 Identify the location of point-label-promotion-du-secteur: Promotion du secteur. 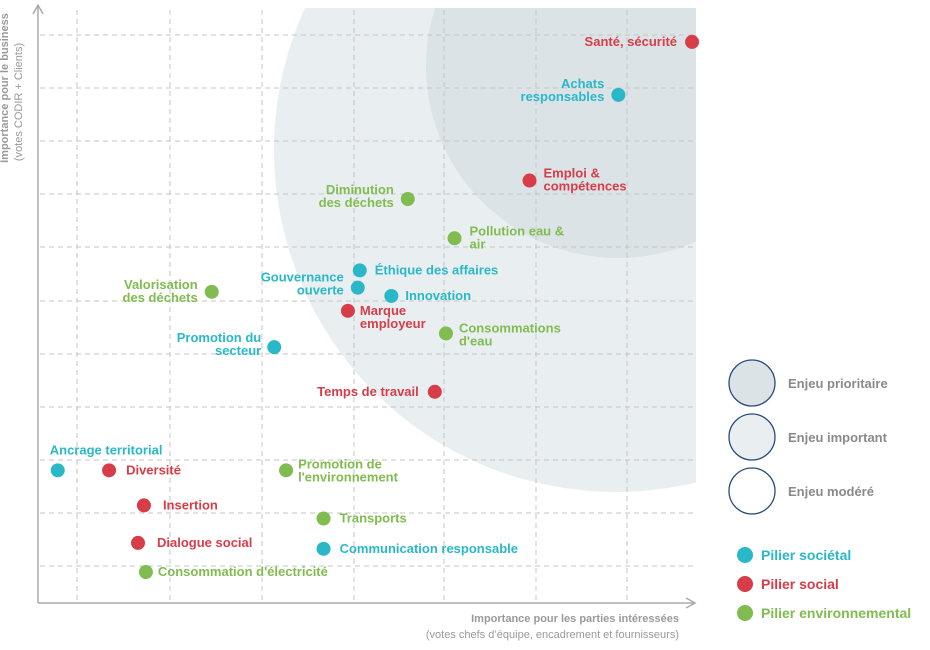
(219, 344).